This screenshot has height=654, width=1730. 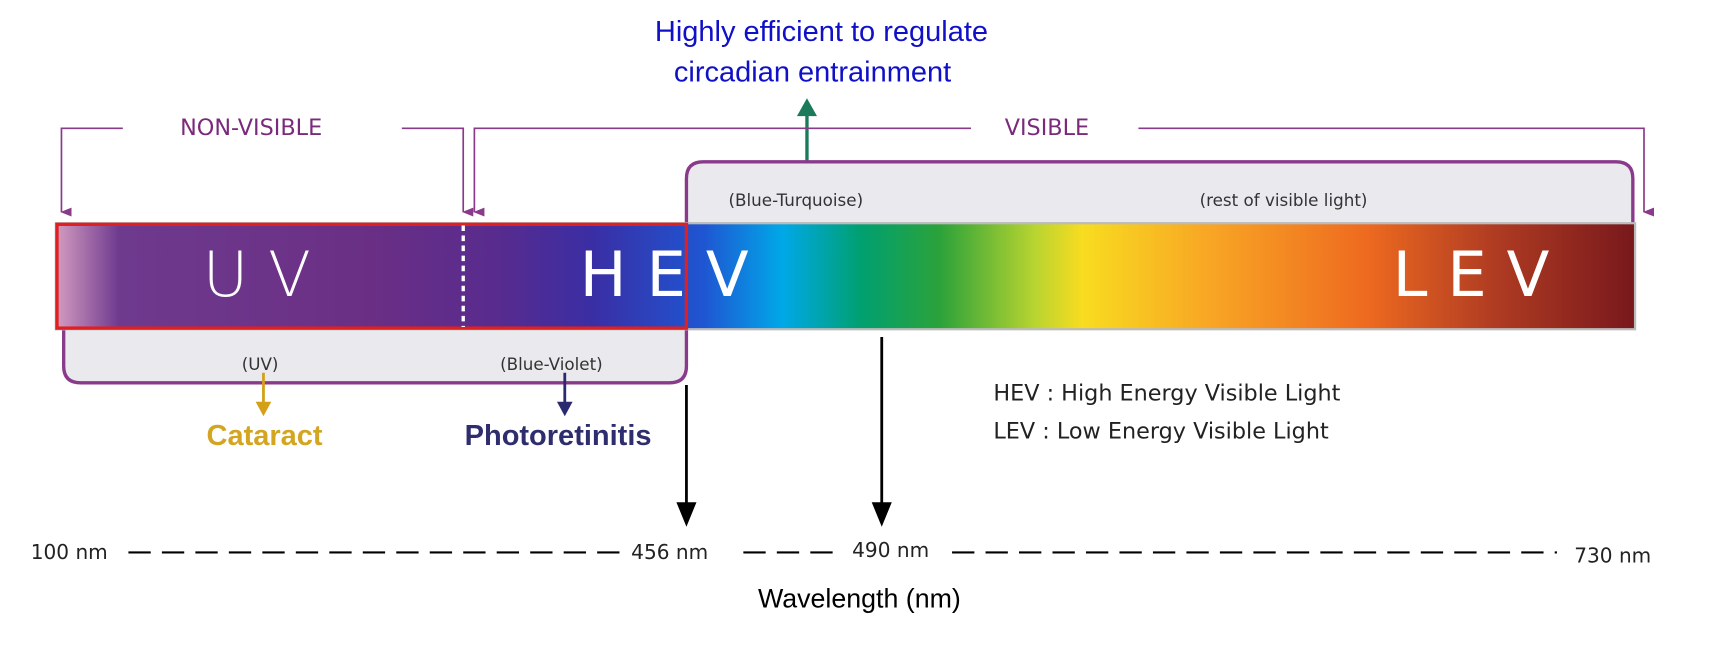 I want to click on upper-box, so click(x=1159, y=193).